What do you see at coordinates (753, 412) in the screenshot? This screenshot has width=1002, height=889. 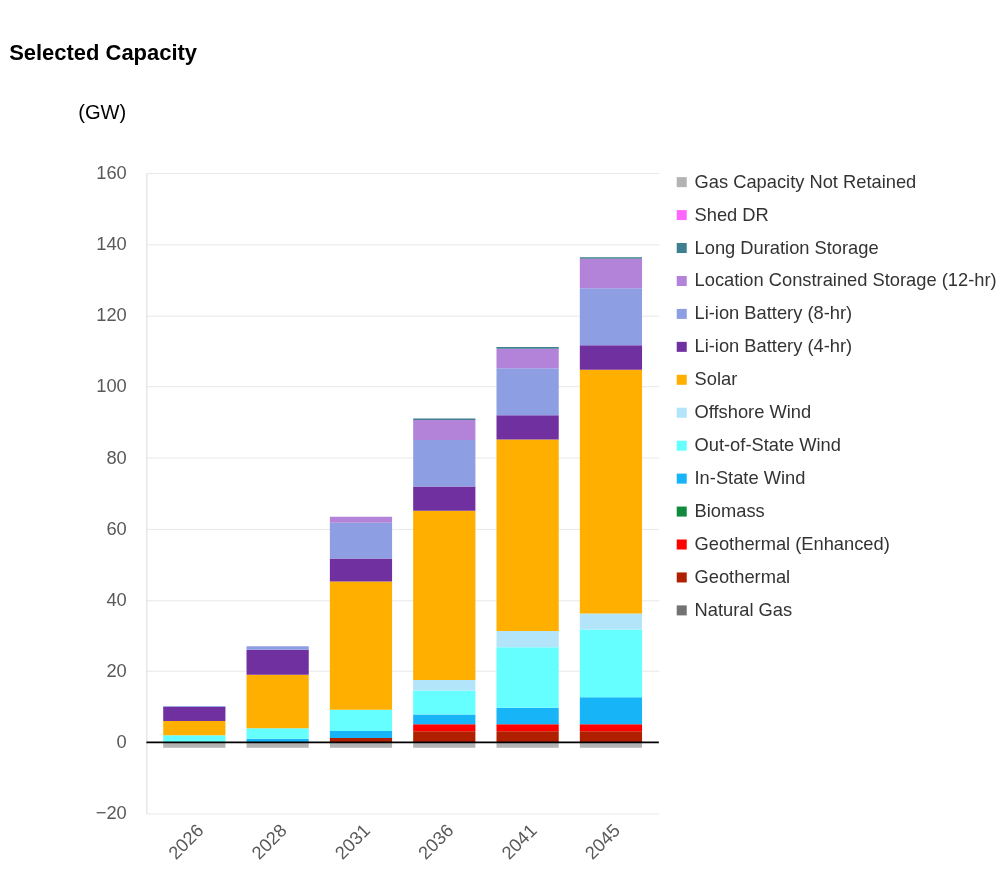 I see `legend-label: Offshore Wind` at bounding box center [753, 412].